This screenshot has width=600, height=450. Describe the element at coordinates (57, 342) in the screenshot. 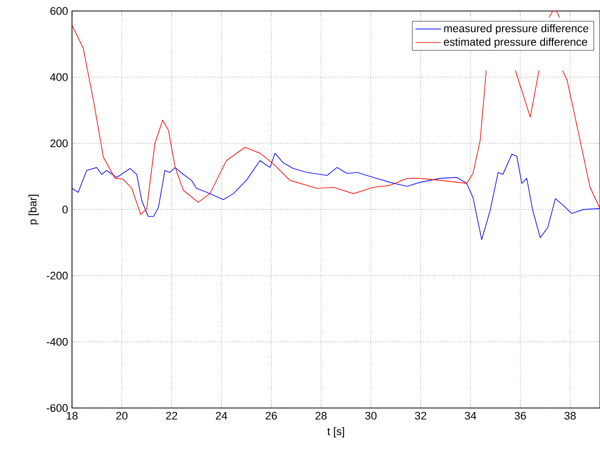

I see `y-tick-label: -400` at that location.